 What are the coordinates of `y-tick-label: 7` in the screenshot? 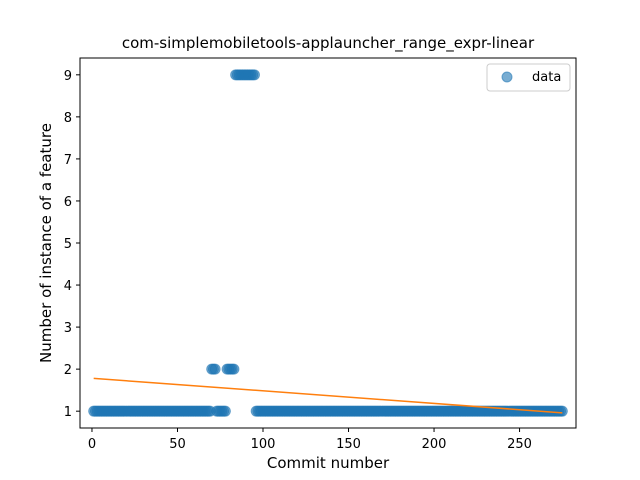 It's located at (68, 160).